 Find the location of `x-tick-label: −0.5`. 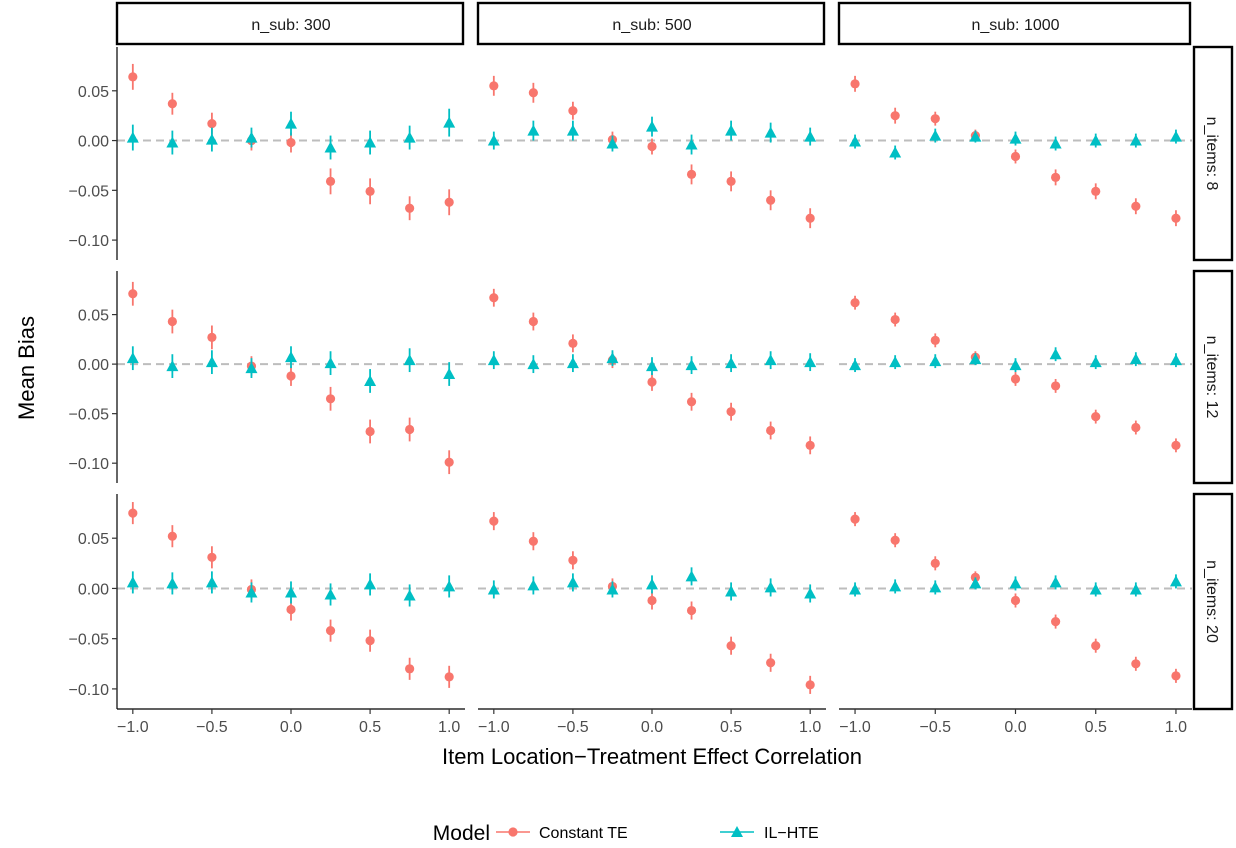

x-tick-label: −0.5 is located at coordinates (212, 727).